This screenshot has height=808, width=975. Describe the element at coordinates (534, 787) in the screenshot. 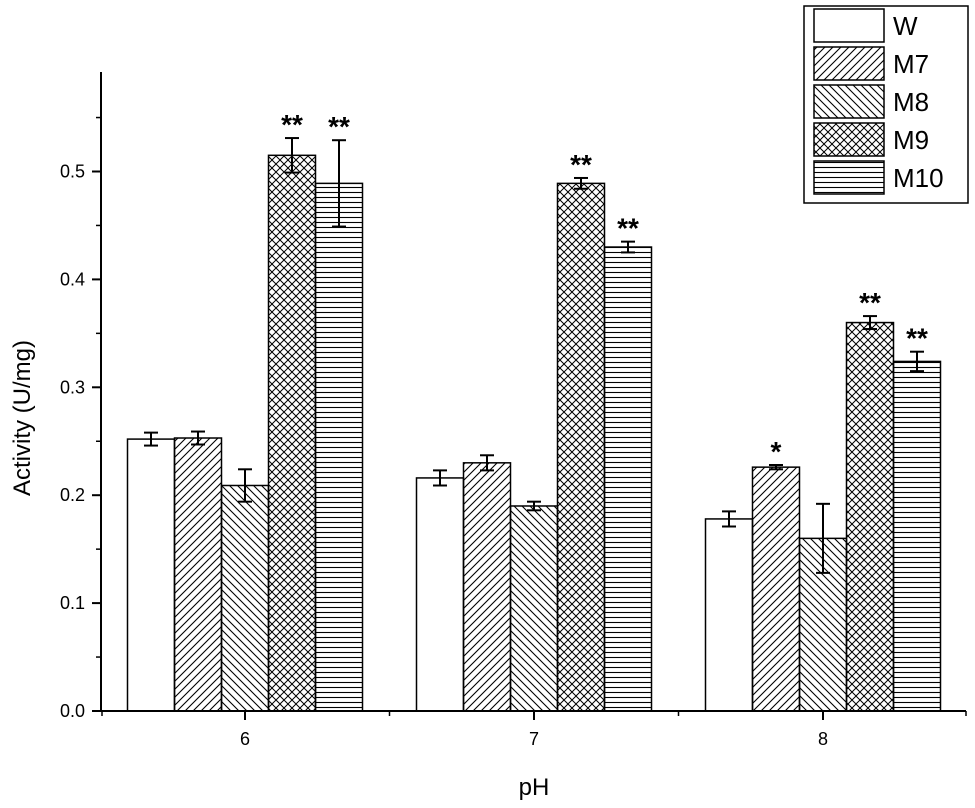

I see `x-axis-title: pH` at that location.